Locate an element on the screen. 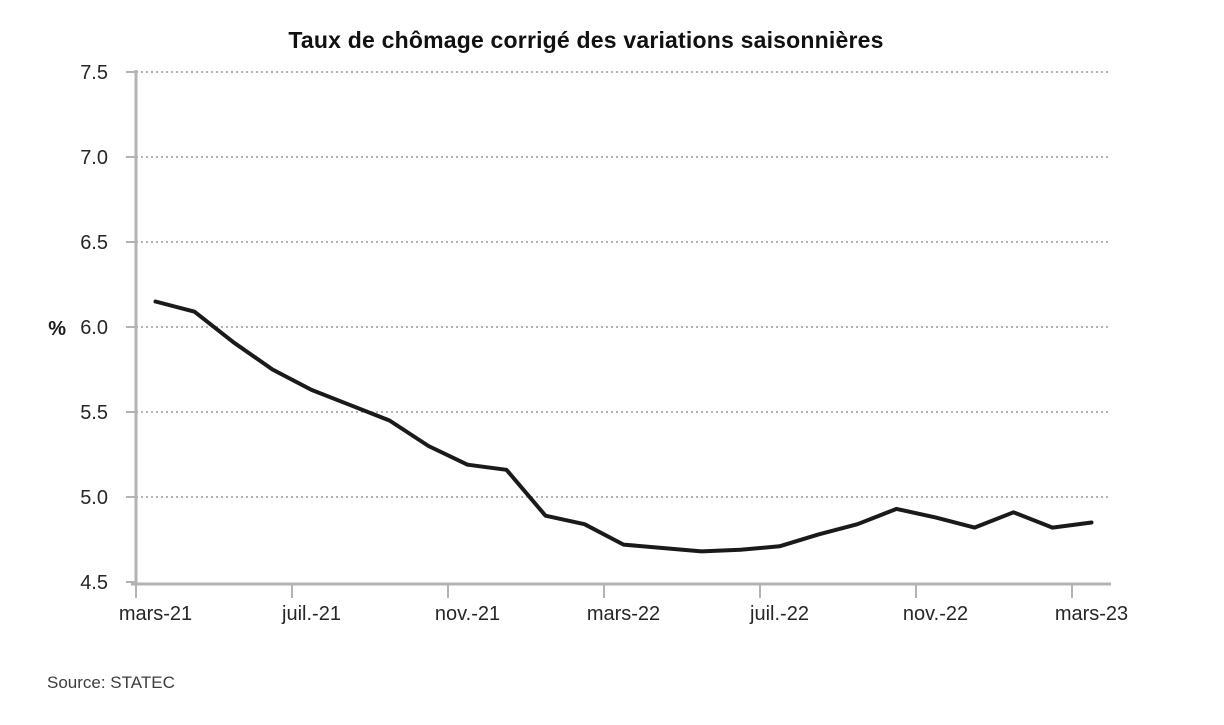 The image size is (1224, 725). y-axis-unit-label: % is located at coordinates (57, 329).